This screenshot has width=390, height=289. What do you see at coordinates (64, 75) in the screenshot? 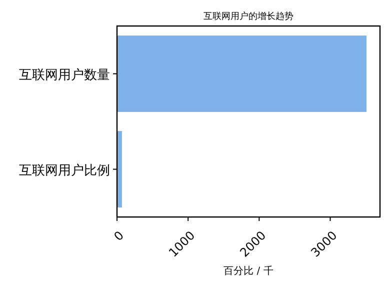
I see `y-tick-label: 互联网用户数量` at bounding box center [64, 75].